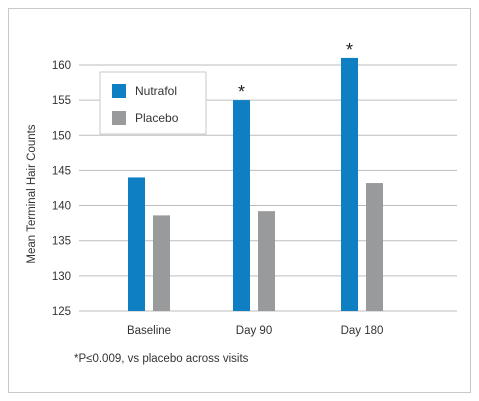  What do you see at coordinates (362, 331) in the screenshot?
I see `x-tick-label: Day 180` at bounding box center [362, 331].